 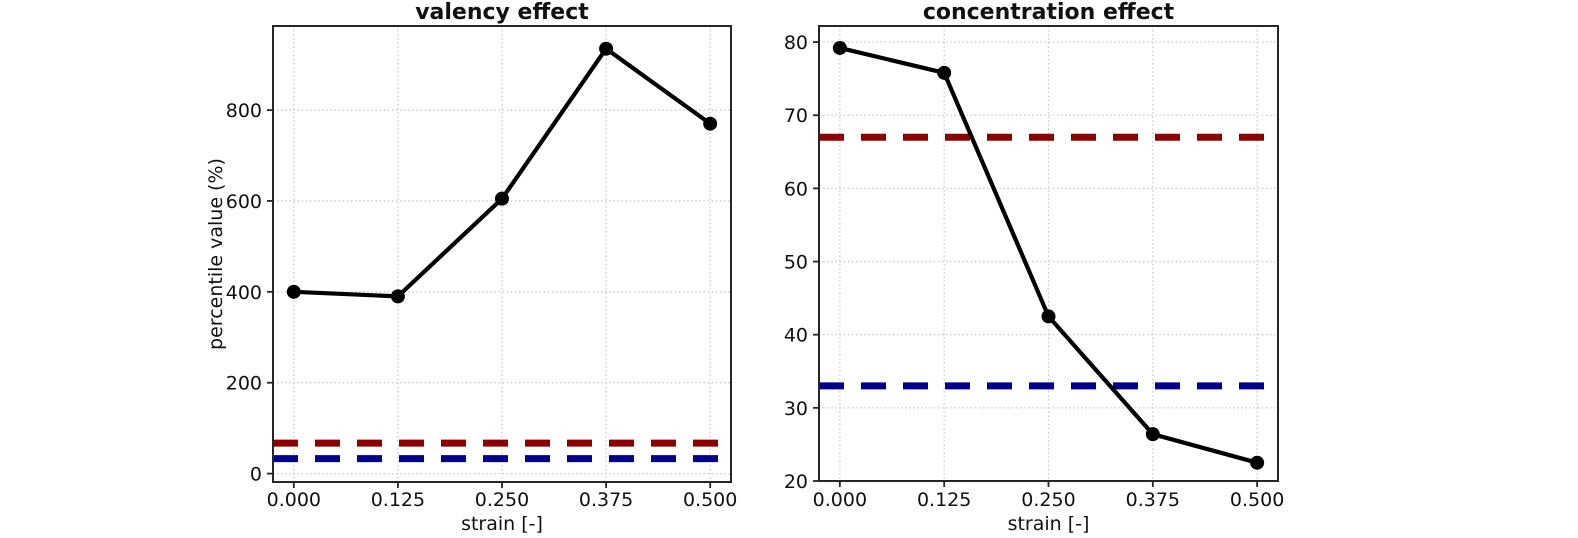 I want to click on y-tick-label: 800, so click(x=244, y=111).